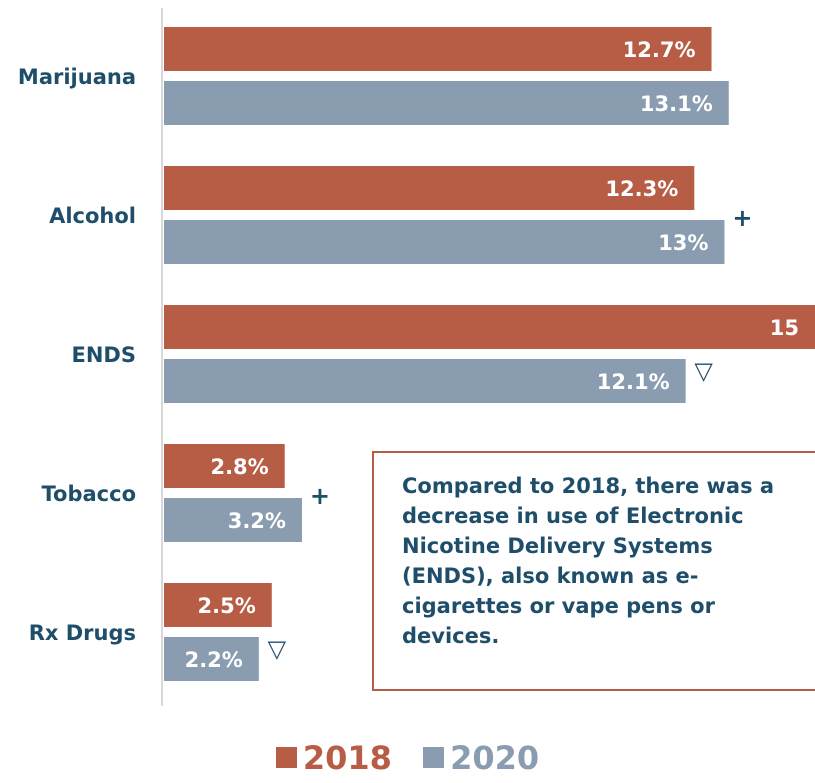  What do you see at coordinates (257, 521) in the screenshot?
I see `value-label-2020-tobacco: 3.2%` at bounding box center [257, 521].